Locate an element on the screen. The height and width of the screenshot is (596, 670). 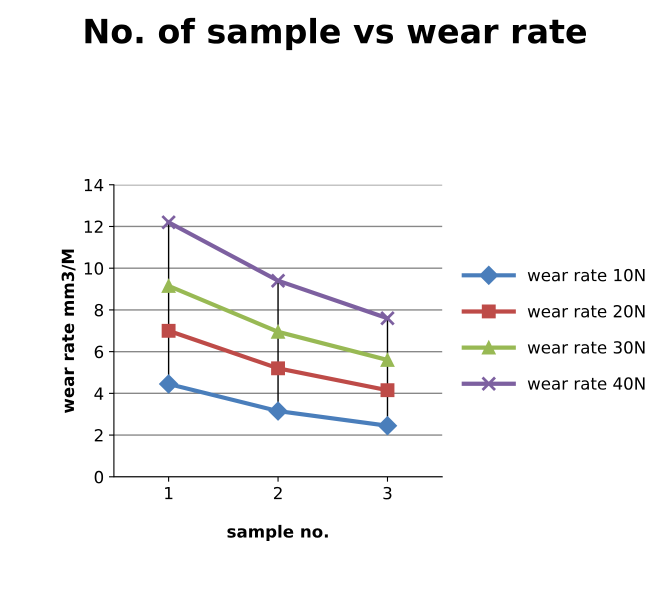
x-axis-title: sample no. is located at coordinates (277, 533).